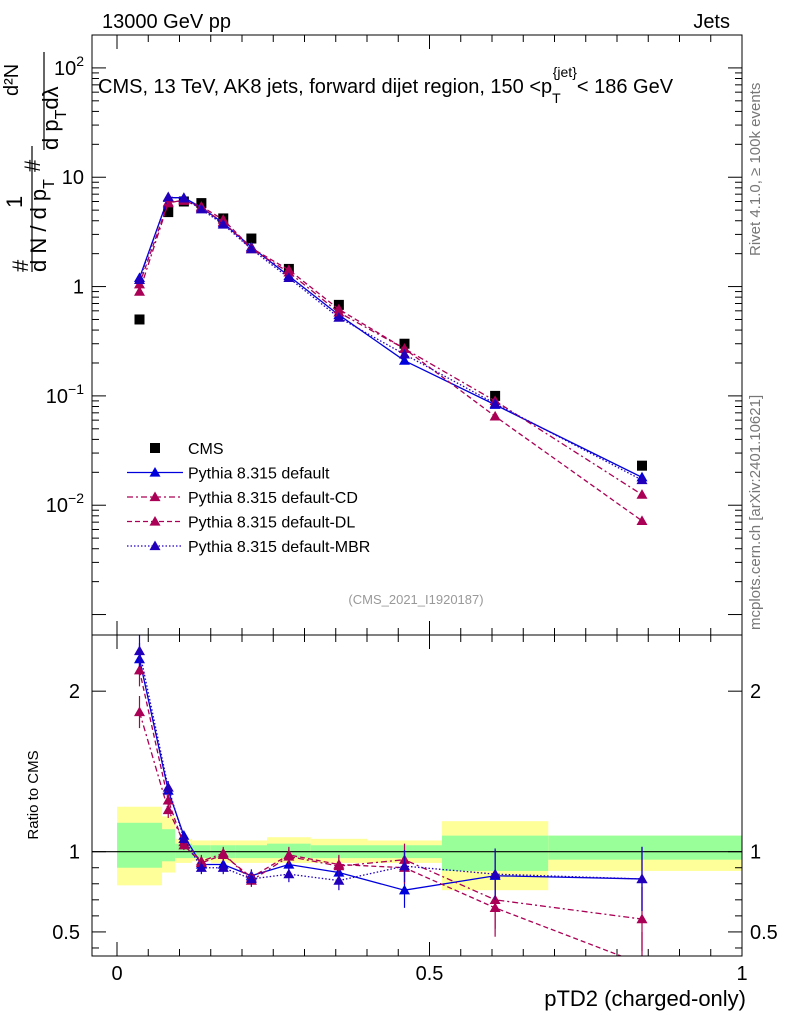  I want to click on analysis-id-annotation: (CMS_2021_I1920187), so click(415, 599).